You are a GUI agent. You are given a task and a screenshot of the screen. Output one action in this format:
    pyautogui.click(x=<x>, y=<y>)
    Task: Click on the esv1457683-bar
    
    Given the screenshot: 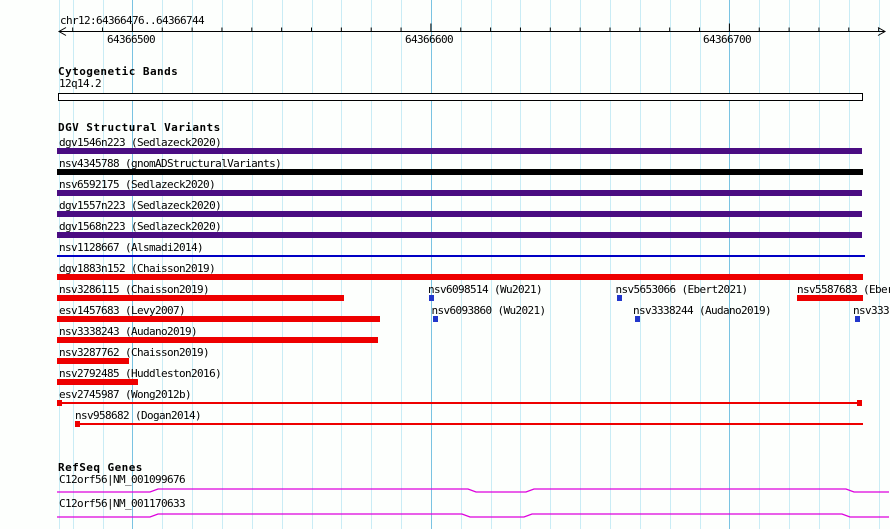 What is the action you would take?
    pyautogui.click(x=218, y=319)
    